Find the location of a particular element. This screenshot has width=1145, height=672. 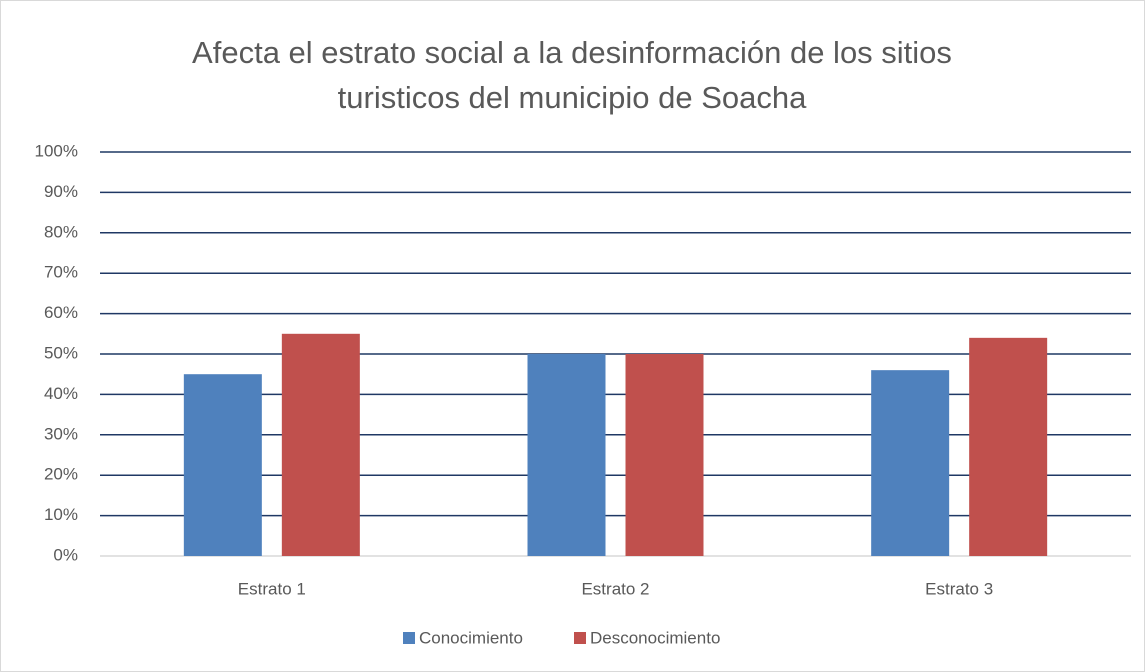

y-tick-label: 60% is located at coordinates (61, 312).